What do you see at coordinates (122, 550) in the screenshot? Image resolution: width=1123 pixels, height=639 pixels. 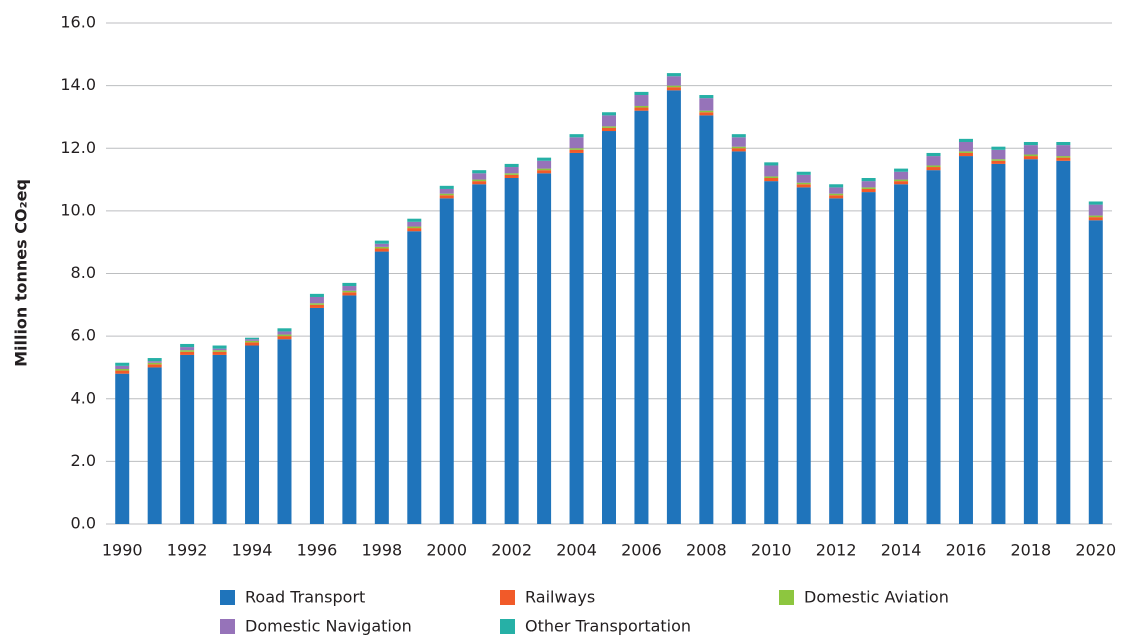 I see `x-tick-label: 1990` at bounding box center [122, 550].